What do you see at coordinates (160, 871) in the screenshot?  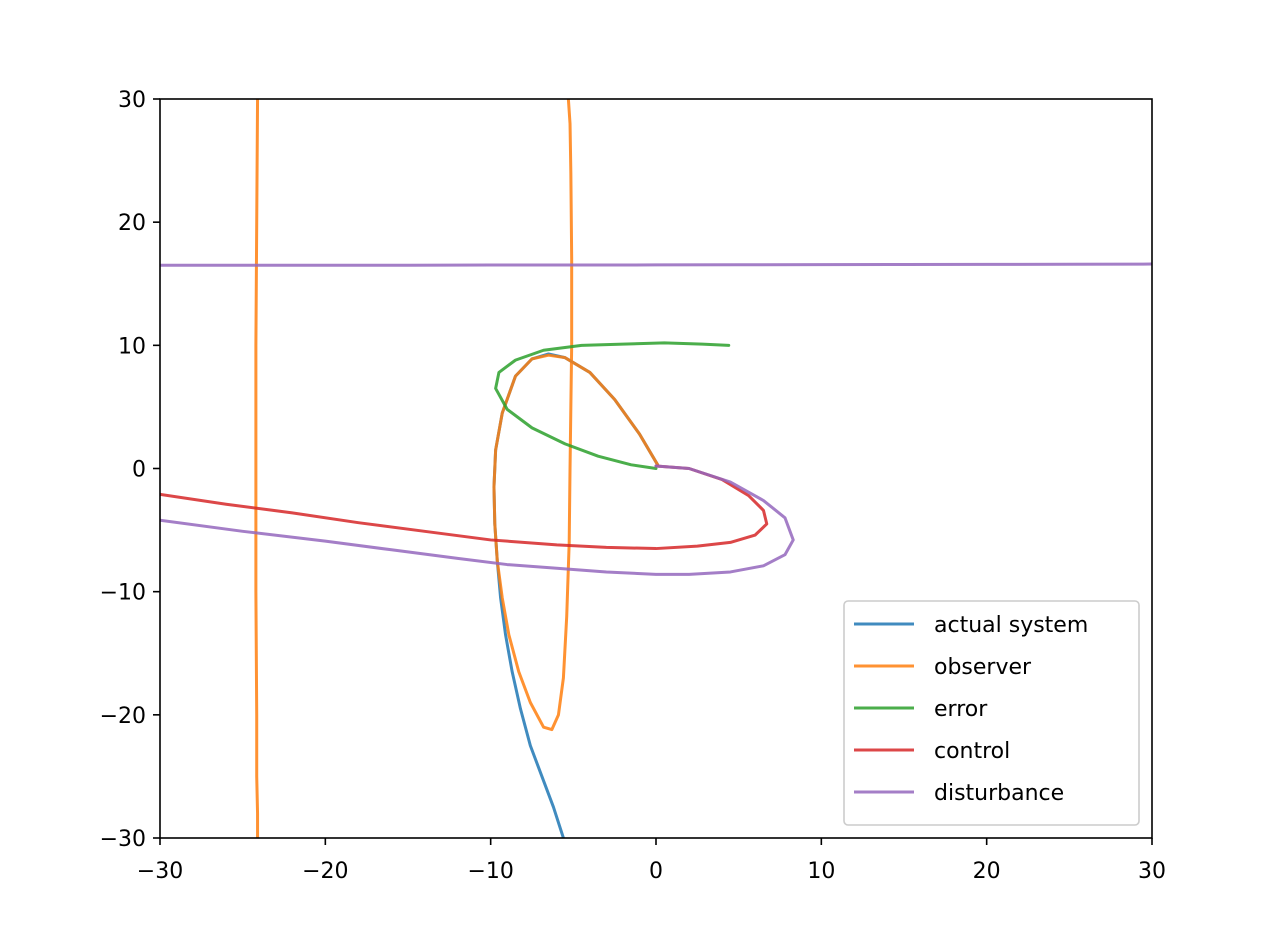 I see `x-tick-label: −30` at bounding box center [160, 871].